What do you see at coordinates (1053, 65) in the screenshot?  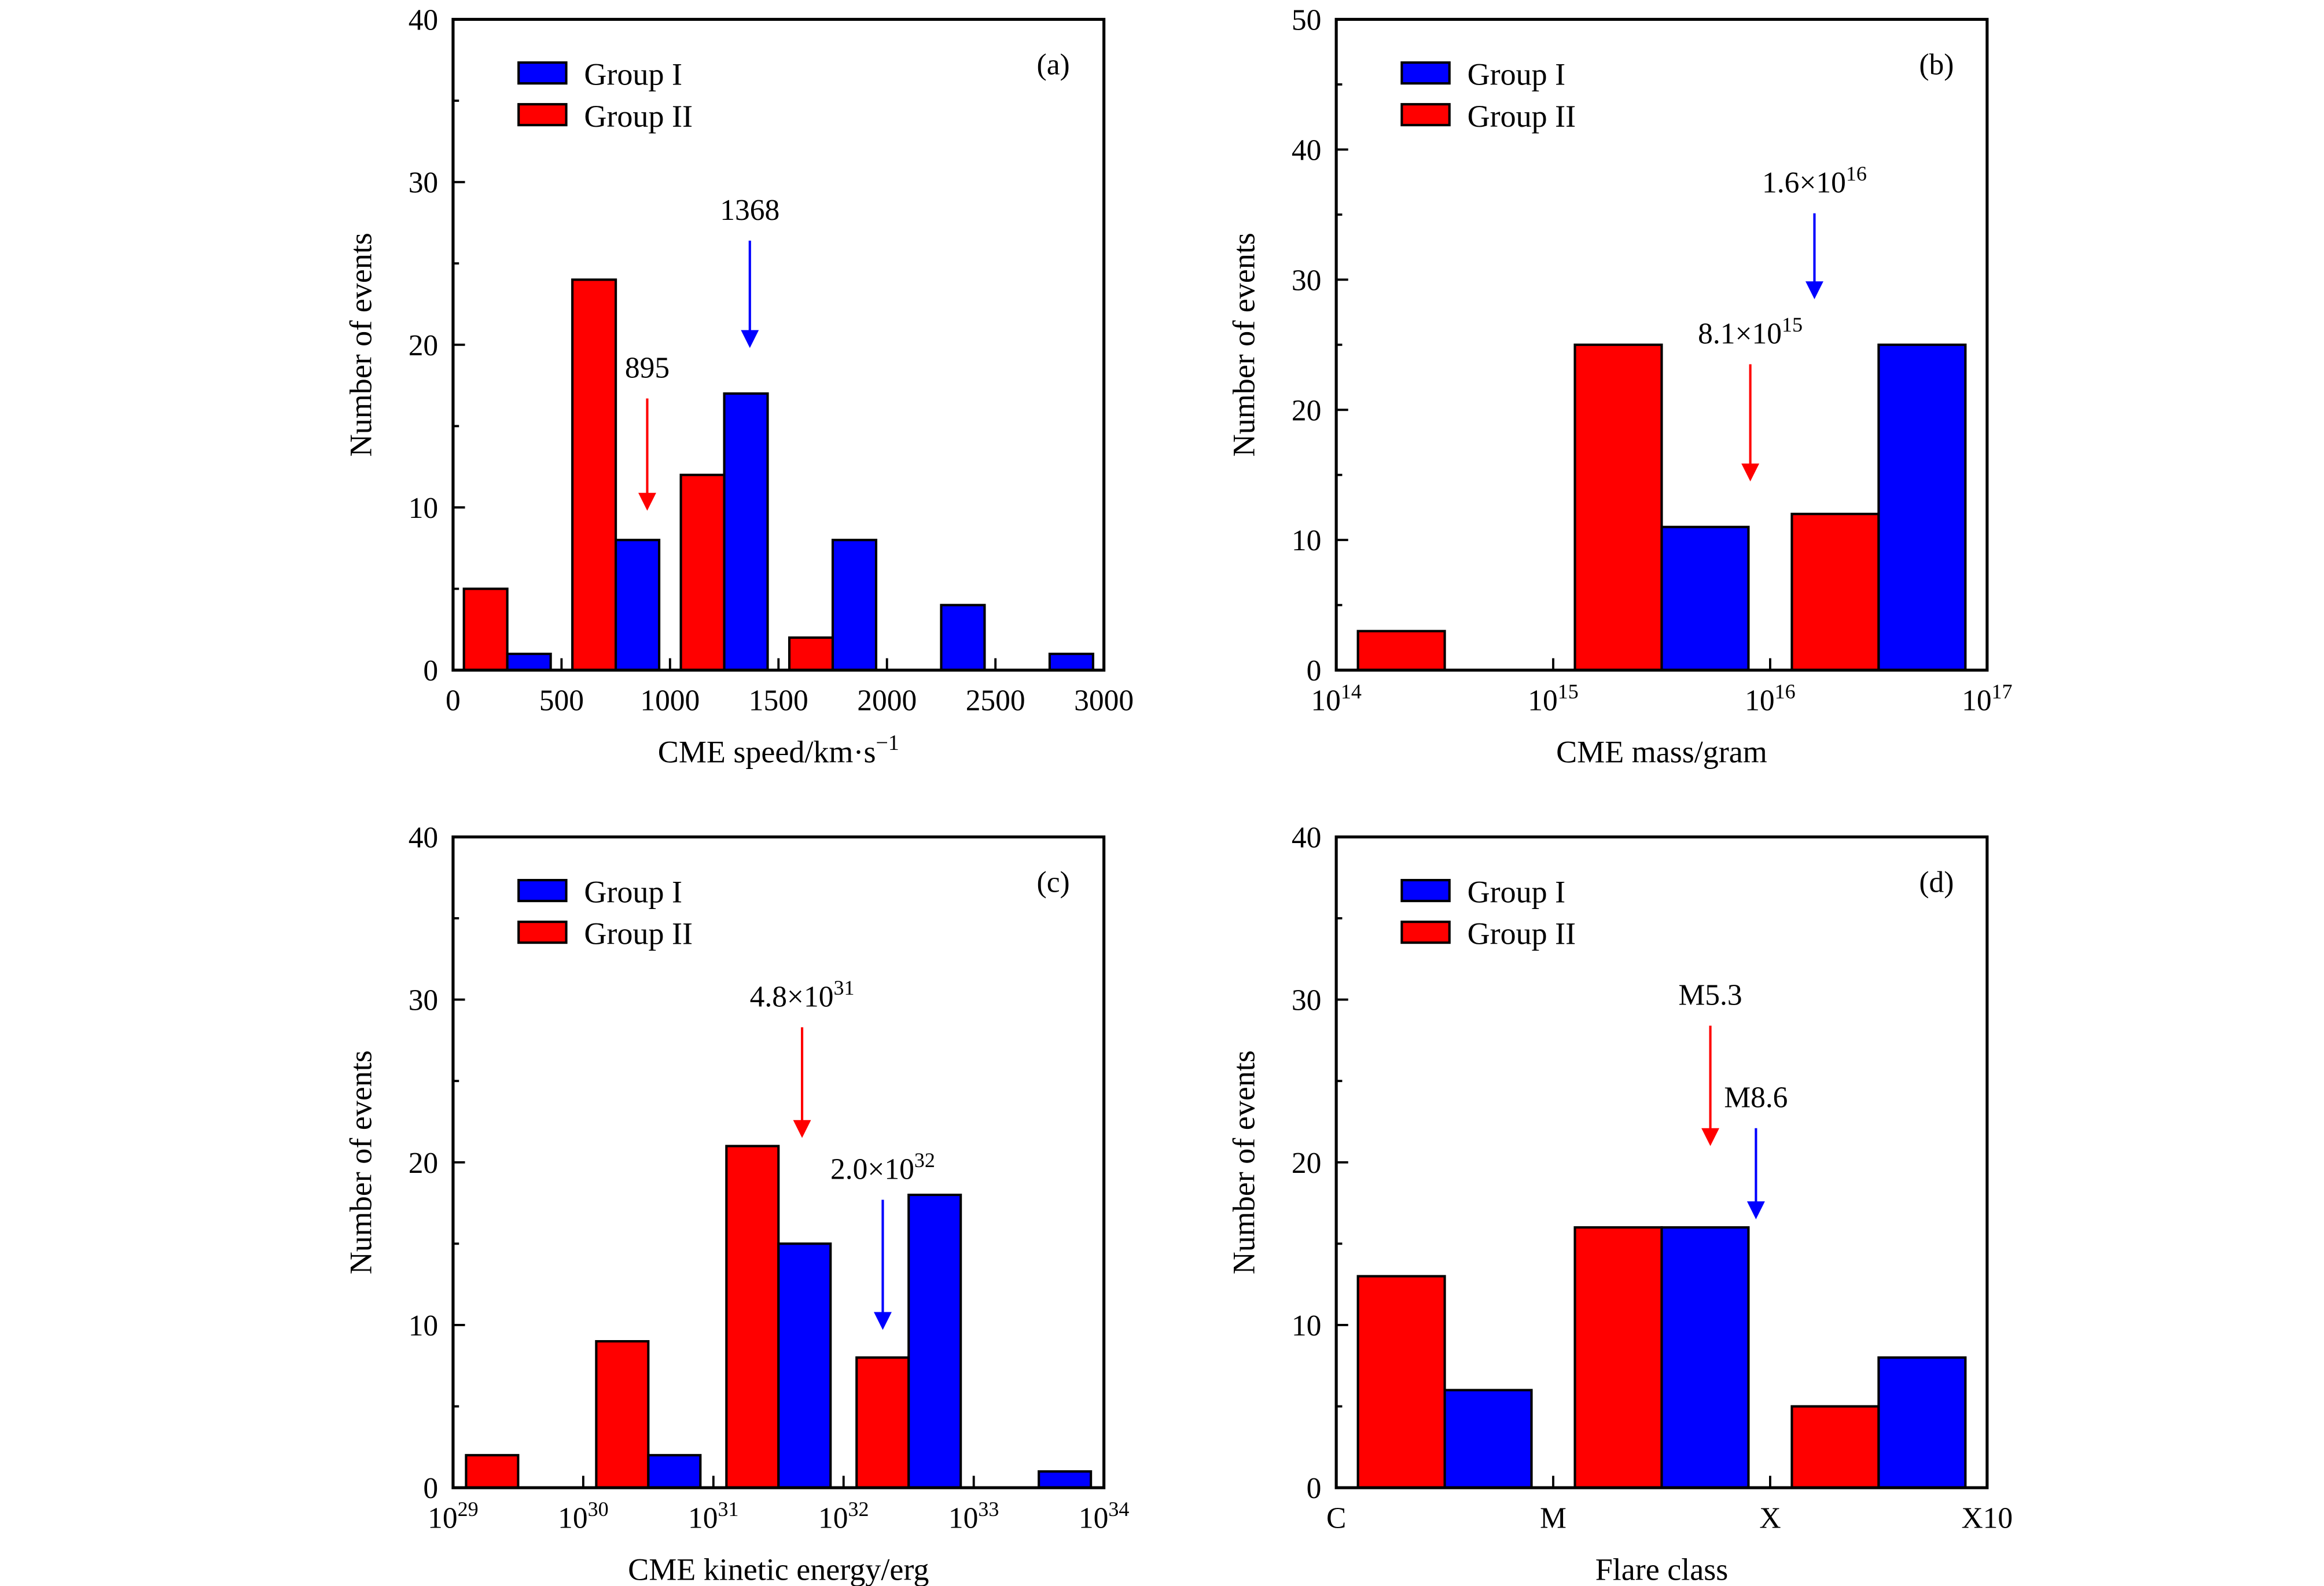 I see `panel-label: (a)` at bounding box center [1053, 65].